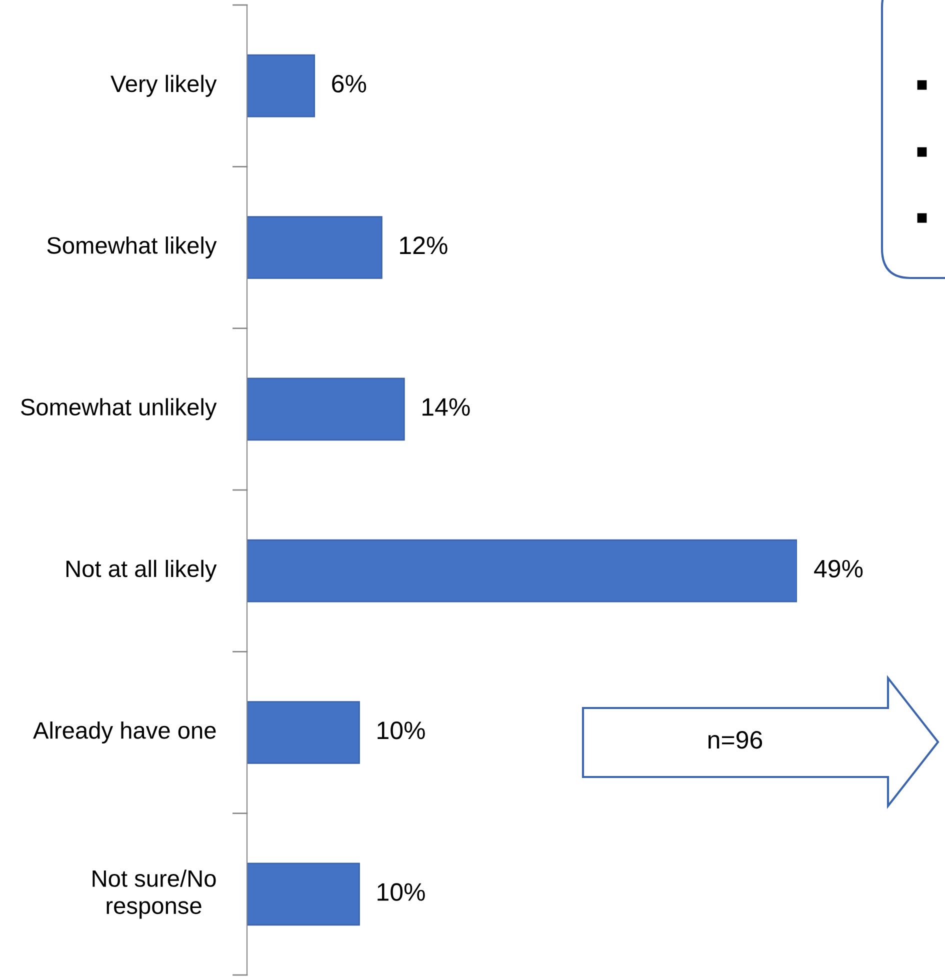 The image size is (945, 978). What do you see at coordinates (446, 407) in the screenshot?
I see `data-label: 14%` at bounding box center [446, 407].